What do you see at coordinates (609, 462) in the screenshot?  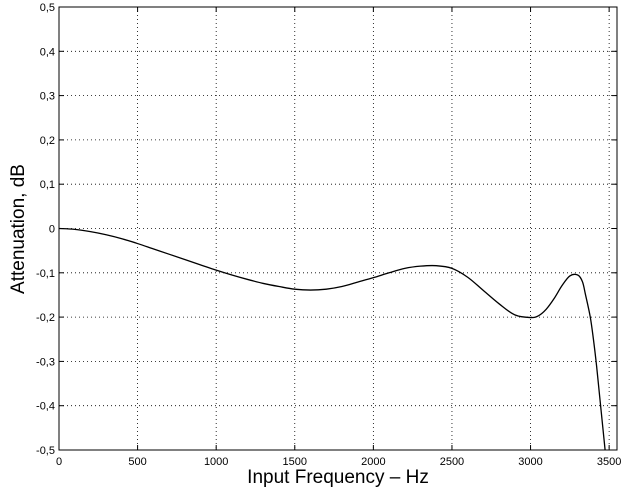 I see `x-tick-label: 3500` at bounding box center [609, 462].